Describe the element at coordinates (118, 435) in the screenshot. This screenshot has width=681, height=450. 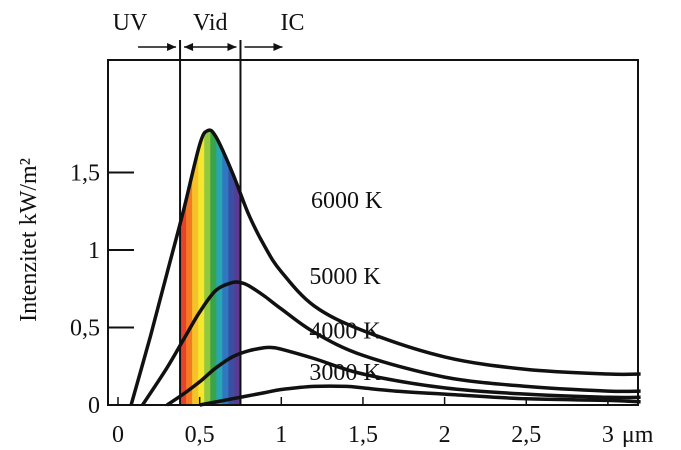
I see `x-tick-label: 0` at that location.